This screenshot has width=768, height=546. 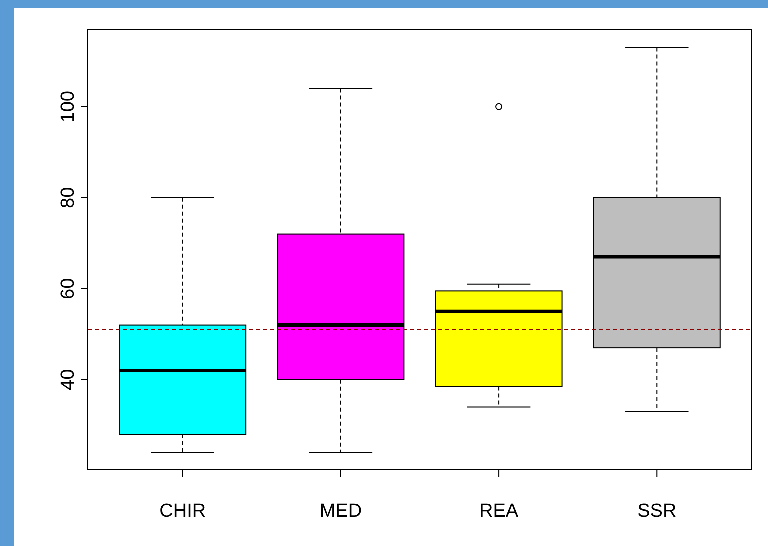 What do you see at coordinates (68, 197) in the screenshot?
I see `y-tick-label: 80` at bounding box center [68, 197].